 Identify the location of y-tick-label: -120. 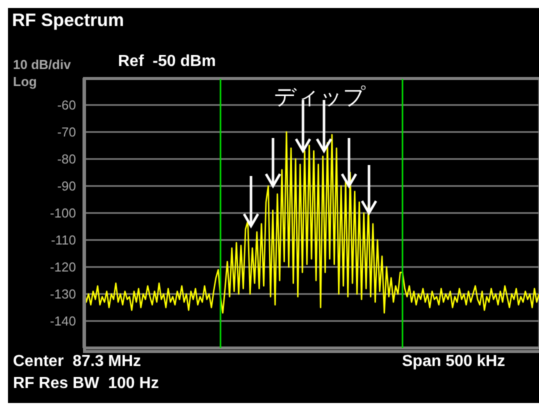
(63, 267).